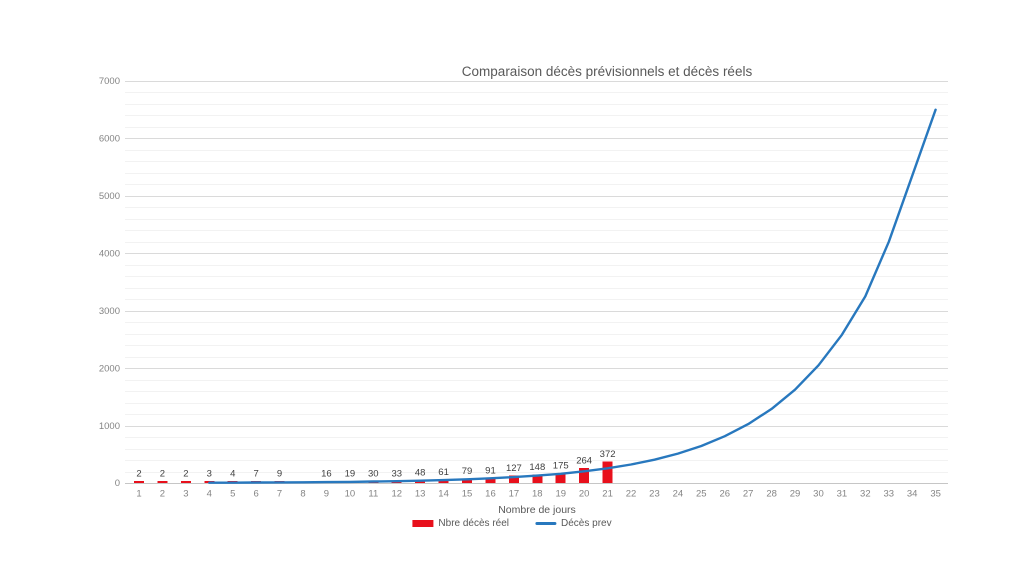  I want to click on data-label: 91, so click(490, 470).